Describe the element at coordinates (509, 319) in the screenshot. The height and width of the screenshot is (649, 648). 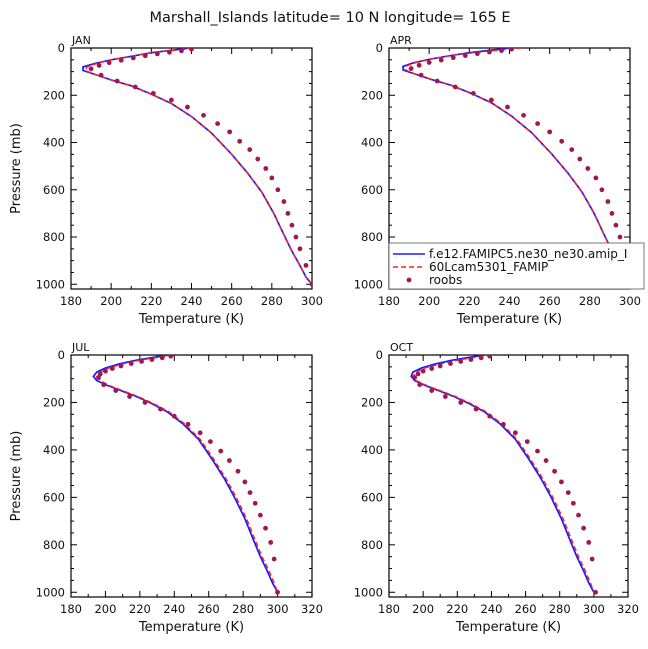
I see `x-axis-label: Temperature (K)` at that location.